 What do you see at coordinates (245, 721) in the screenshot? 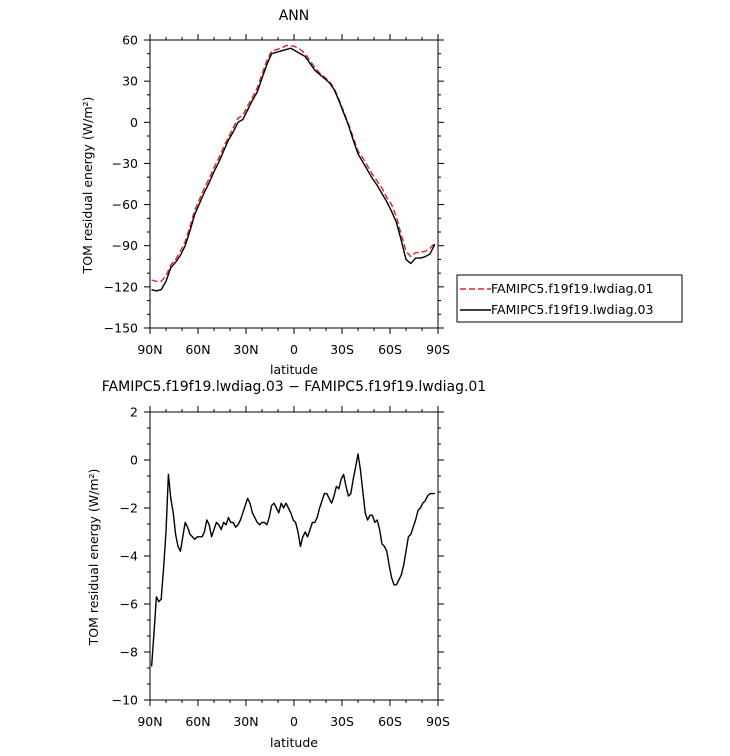
I see `bottom-xtick-label: 30N` at bounding box center [245, 721].